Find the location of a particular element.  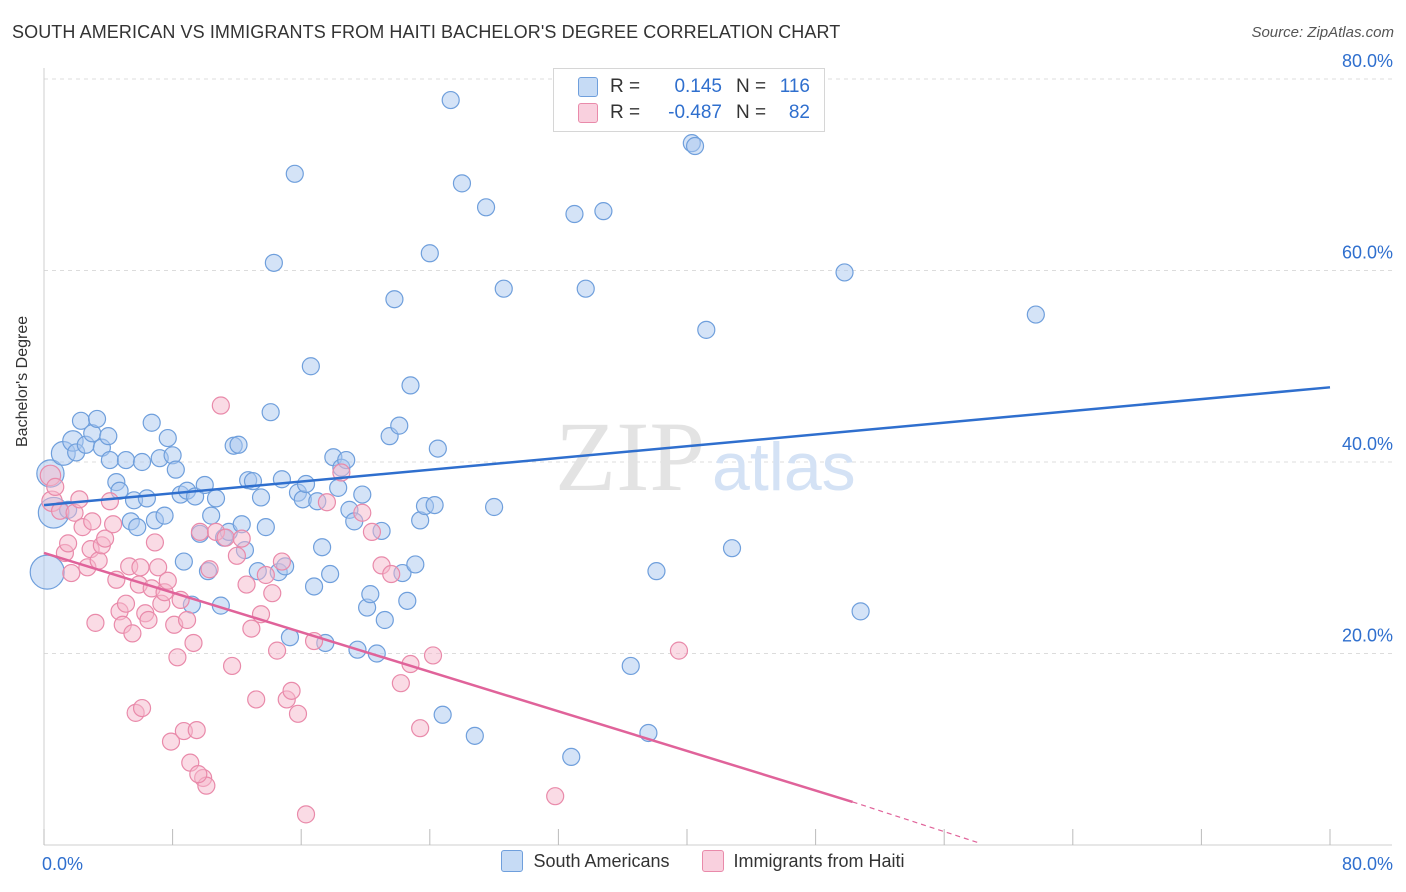

legend-label: Immigrants from Haiti is located at coordinates (819, 860).